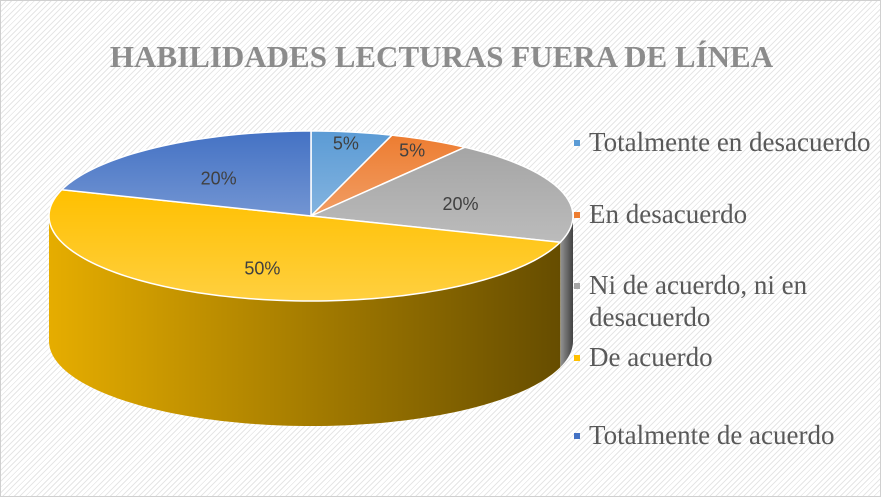 The height and width of the screenshot is (498, 881). What do you see at coordinates (262, 268) in the screenshot?
I see `data-label: 50%` at bounding box center [262, 268].